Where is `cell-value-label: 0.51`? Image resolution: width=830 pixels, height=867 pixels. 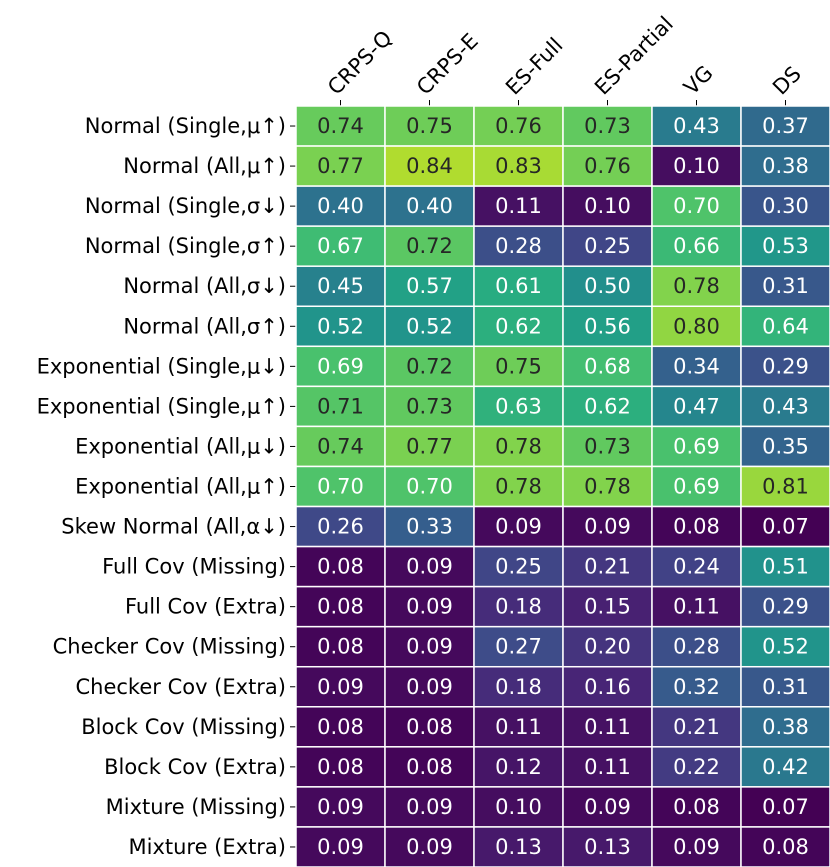
cell-value-label: 0.51 is located at coordinates (785, 567).